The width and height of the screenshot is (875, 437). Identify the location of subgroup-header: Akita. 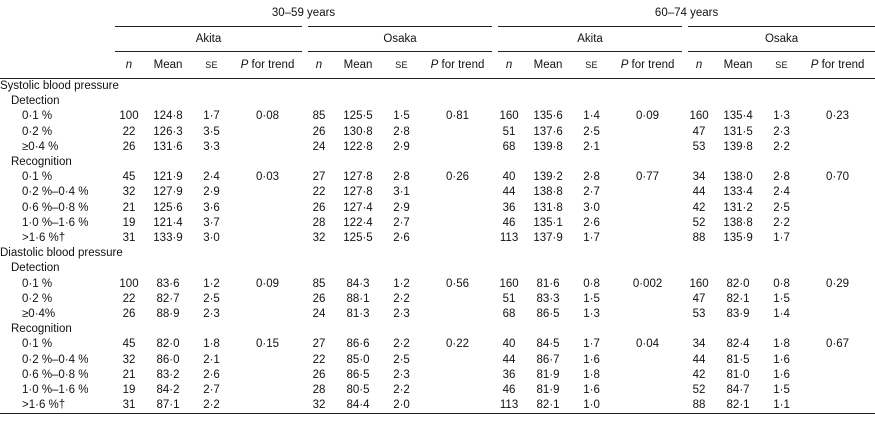
(210, 39).